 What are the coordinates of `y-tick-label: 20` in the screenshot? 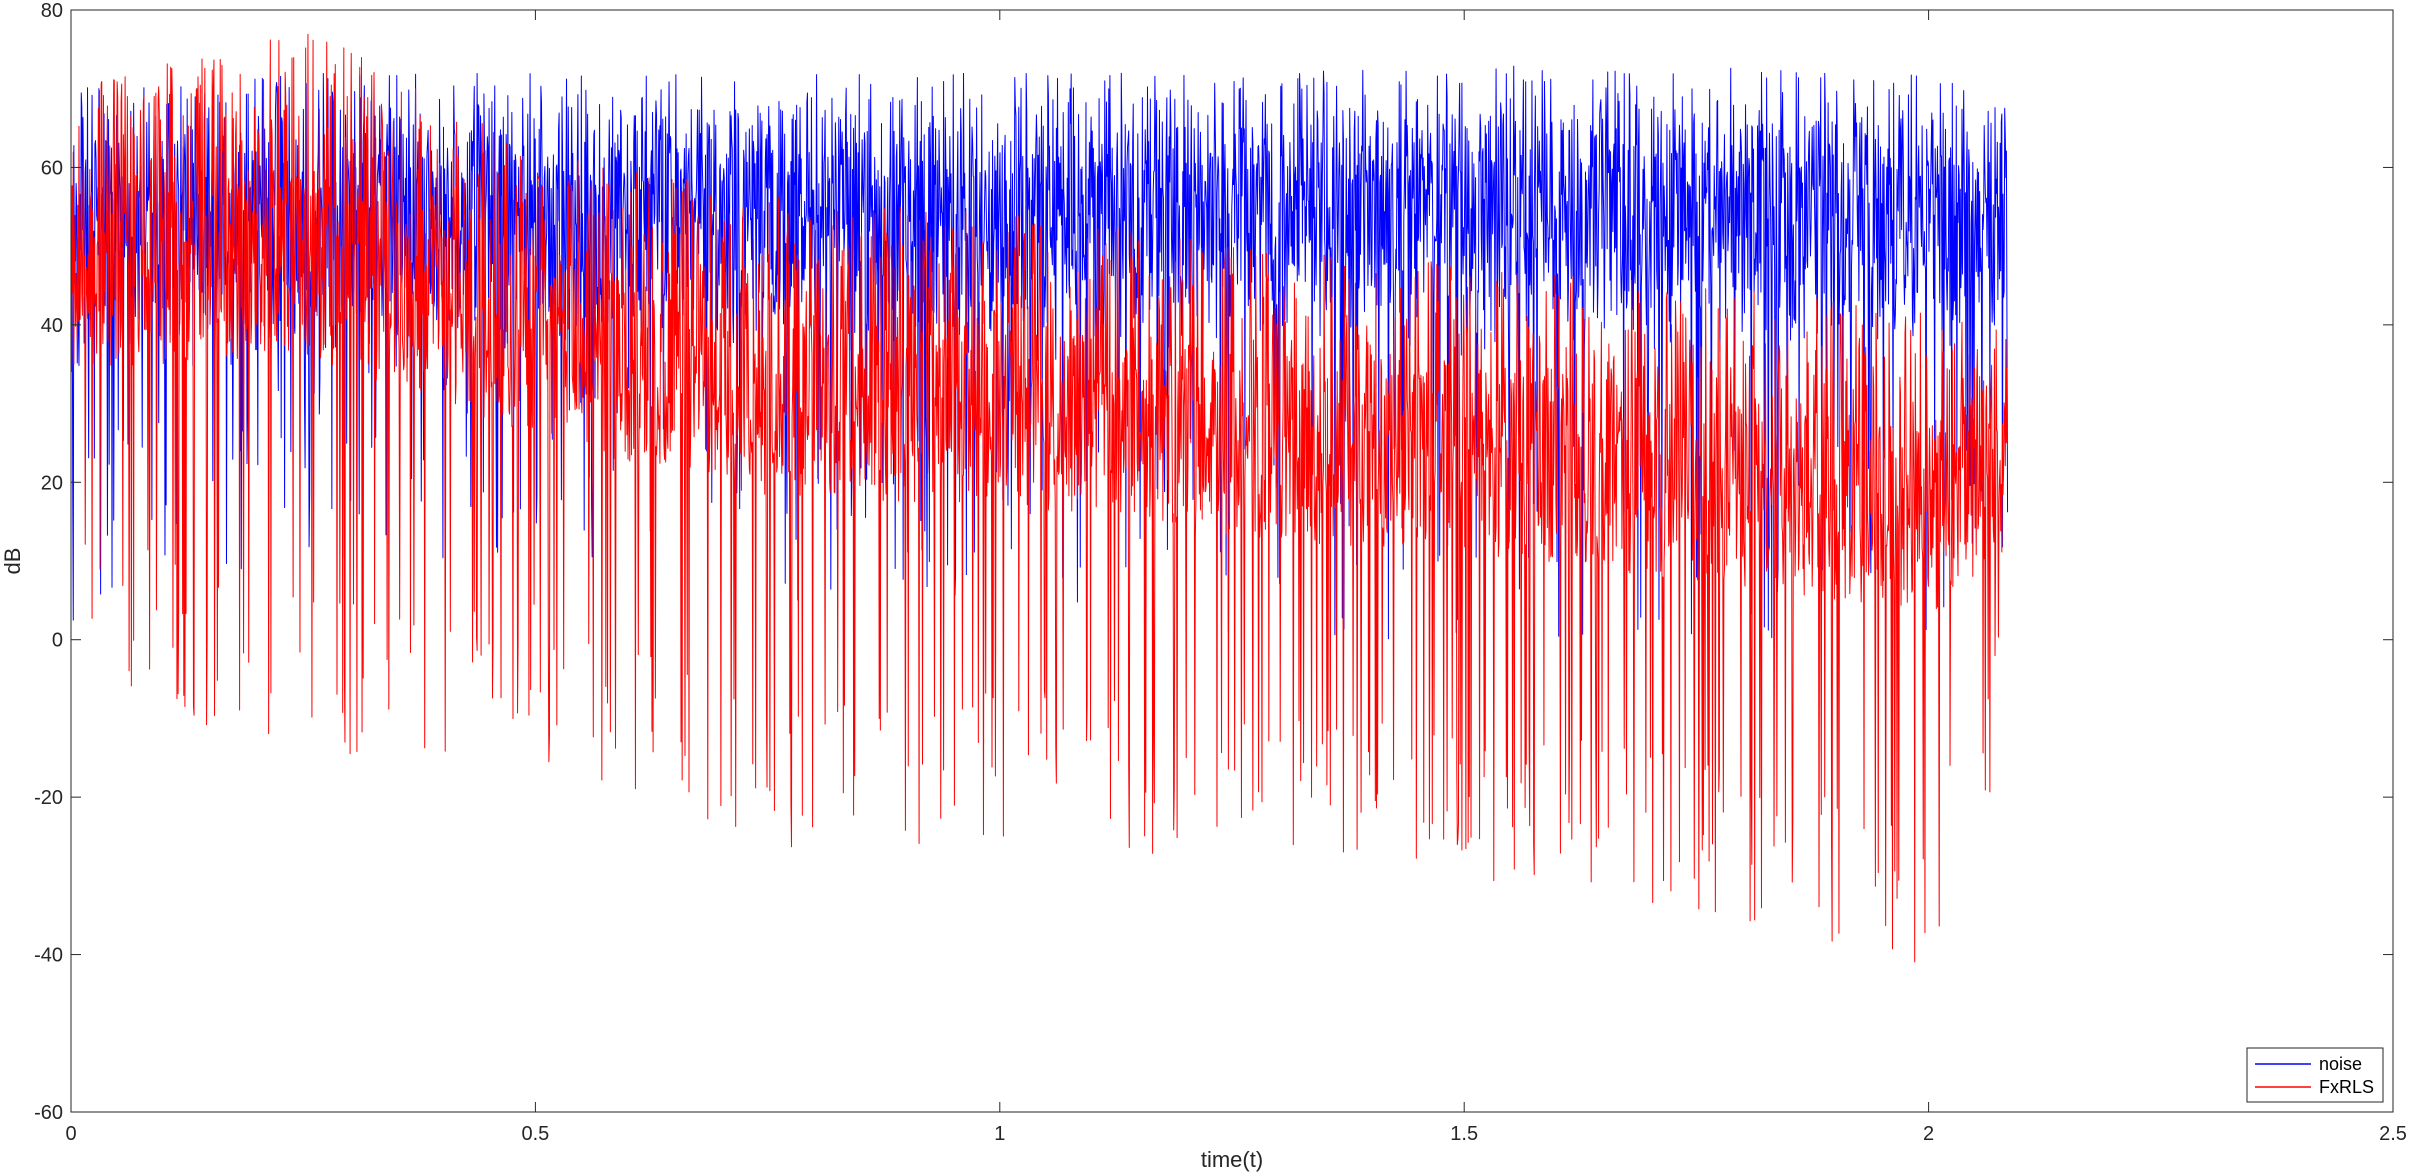 It's located at (52, 483).